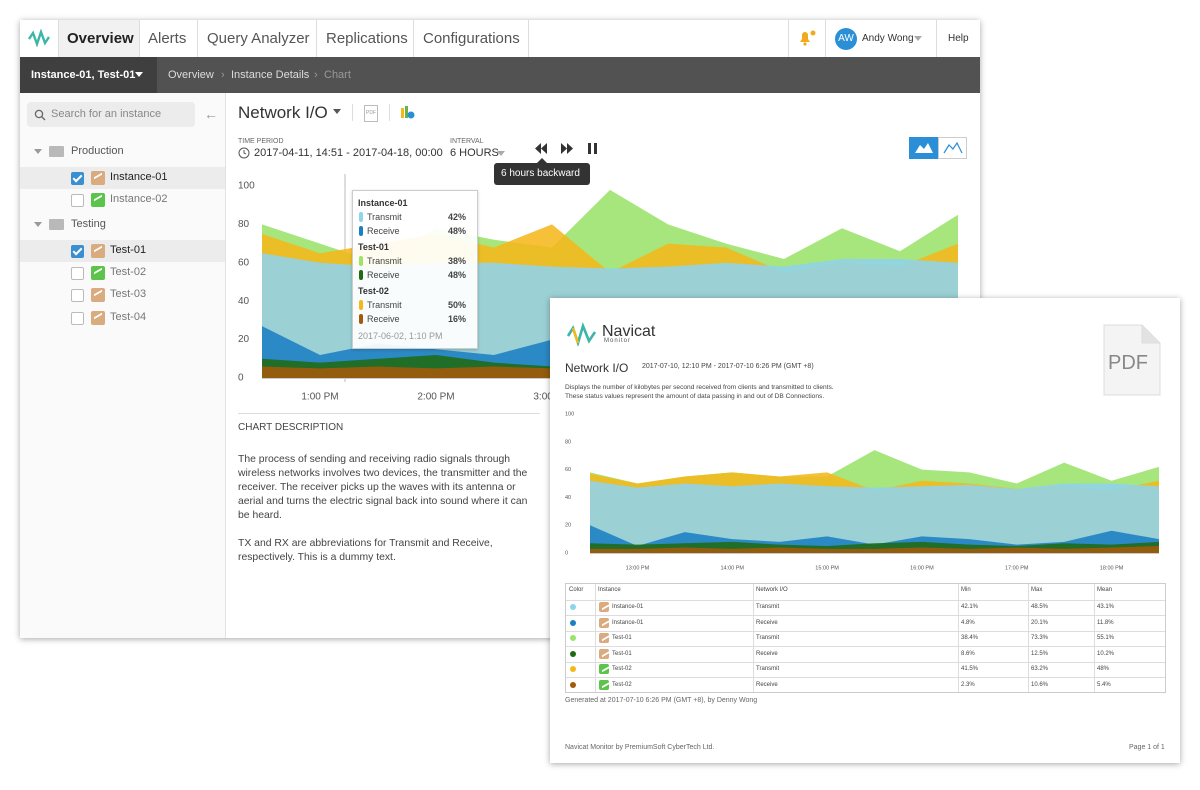 The height and width of the screenshot is (790, 1200). I want to click on nav-tab: Configurations, so click(471, 38).